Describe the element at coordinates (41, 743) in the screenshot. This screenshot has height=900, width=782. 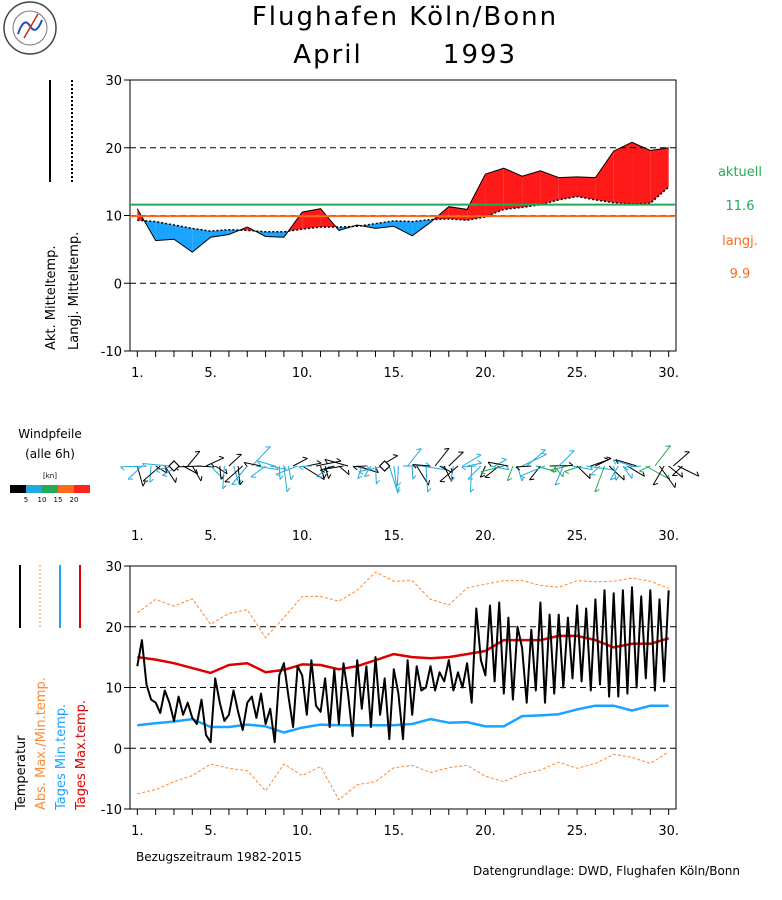
I see `legend-abs-label: Abs. Max./Min.temp.` at that location.